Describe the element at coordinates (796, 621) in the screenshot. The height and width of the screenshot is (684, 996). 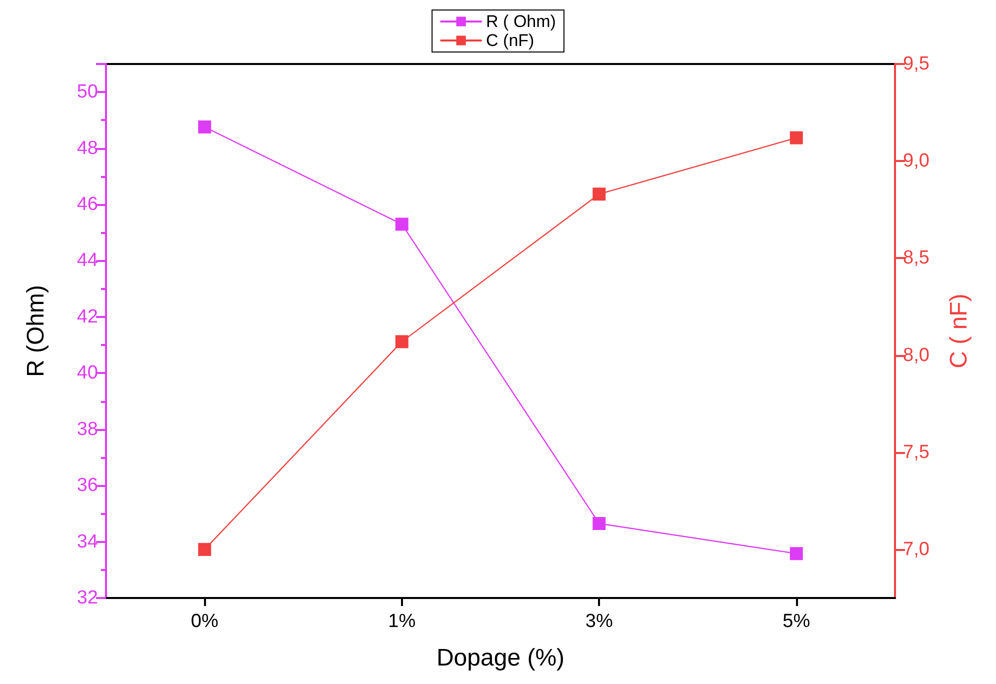
I see `x-tick-label: 5%` at that location.